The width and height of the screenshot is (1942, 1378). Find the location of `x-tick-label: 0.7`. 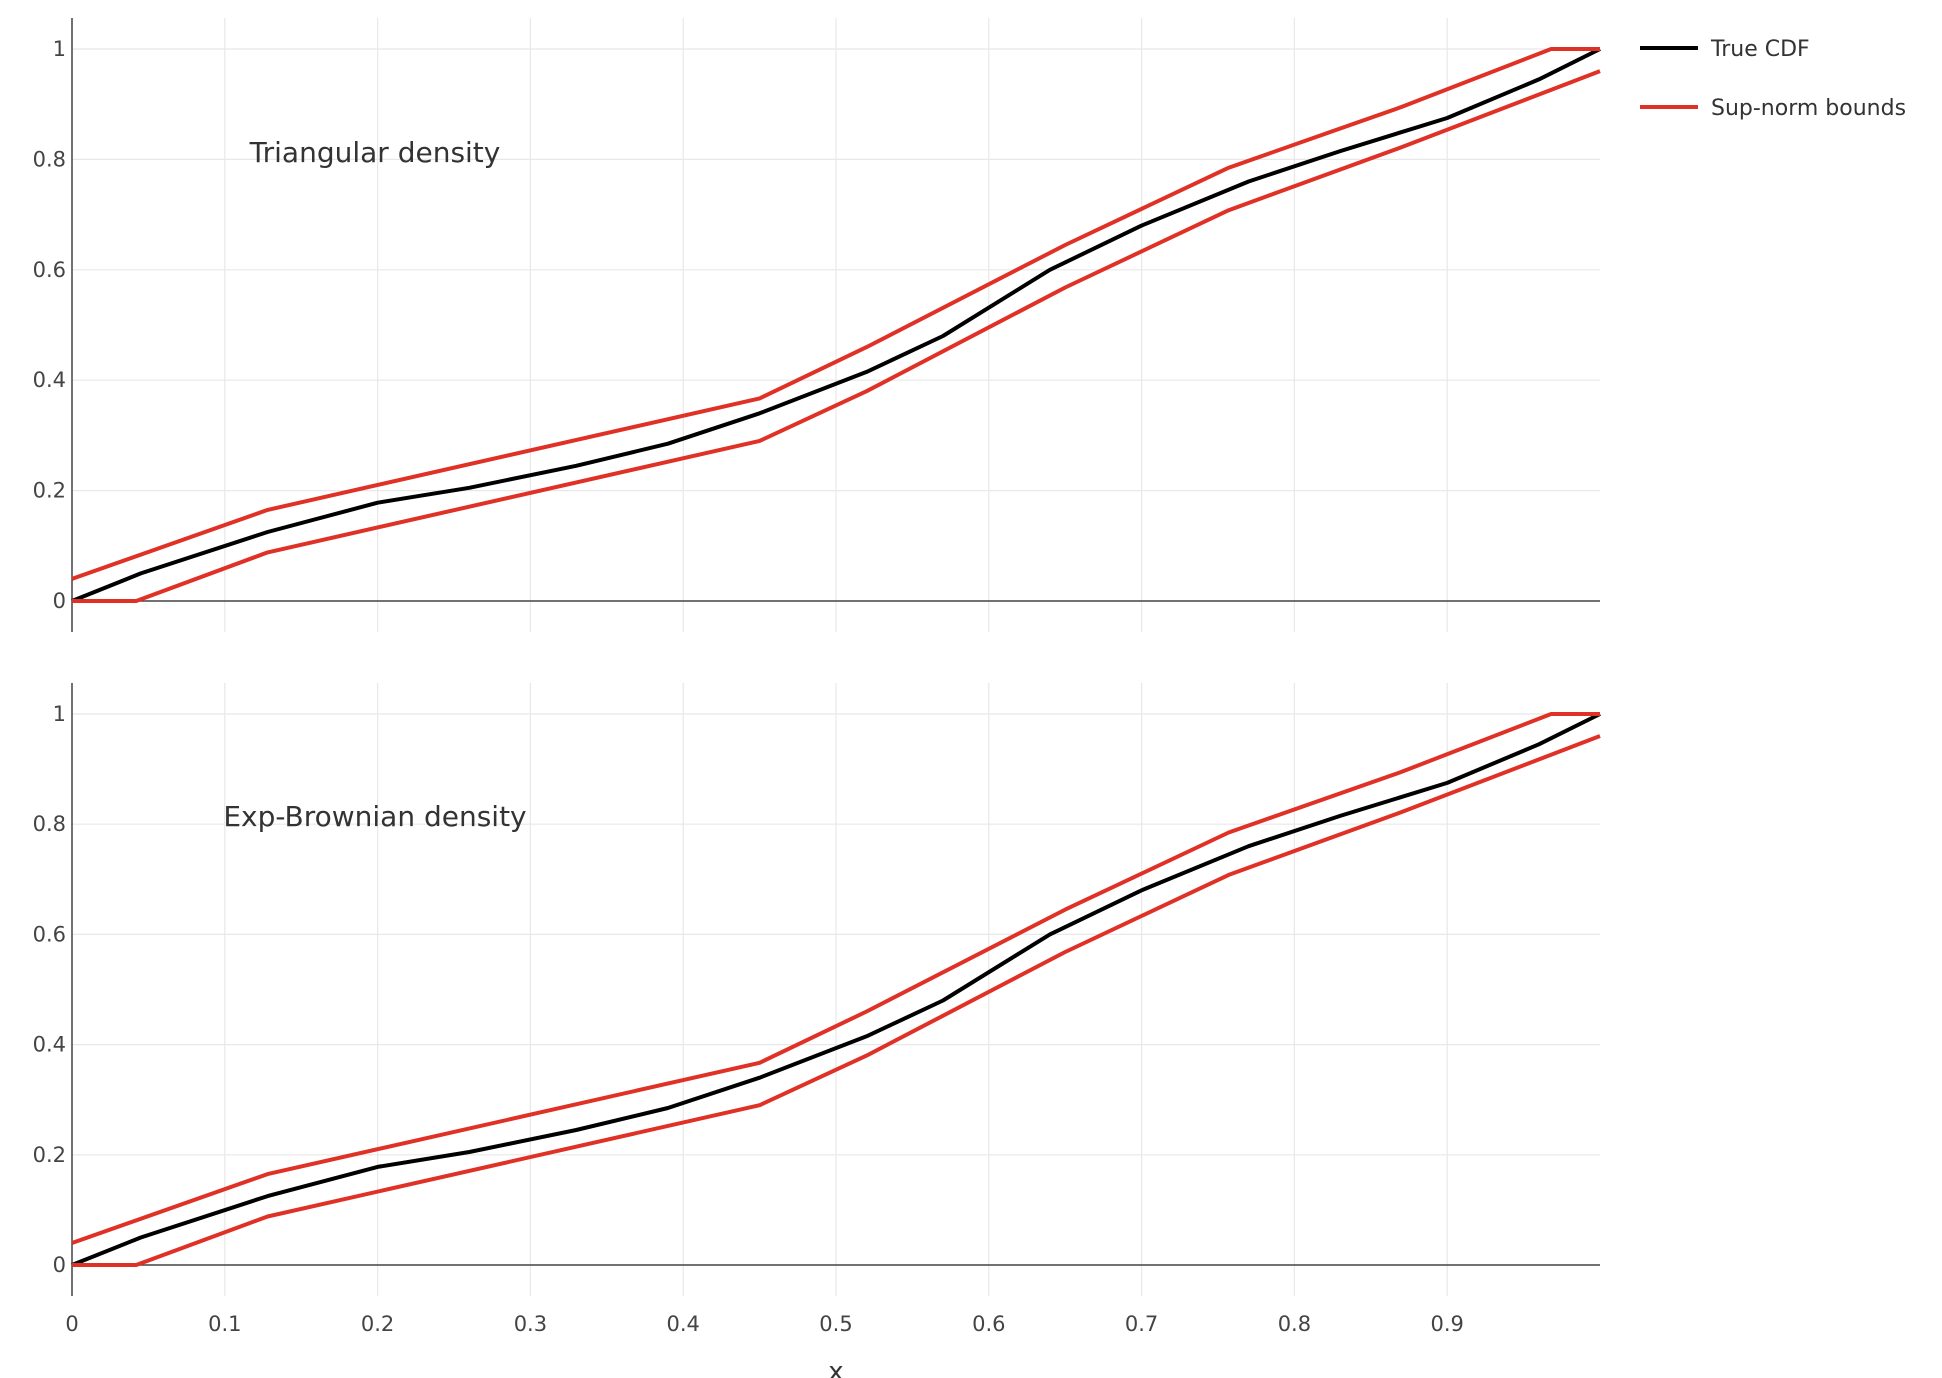

x-tick-label: 0.7 is located at coordinates (1141, 1324).